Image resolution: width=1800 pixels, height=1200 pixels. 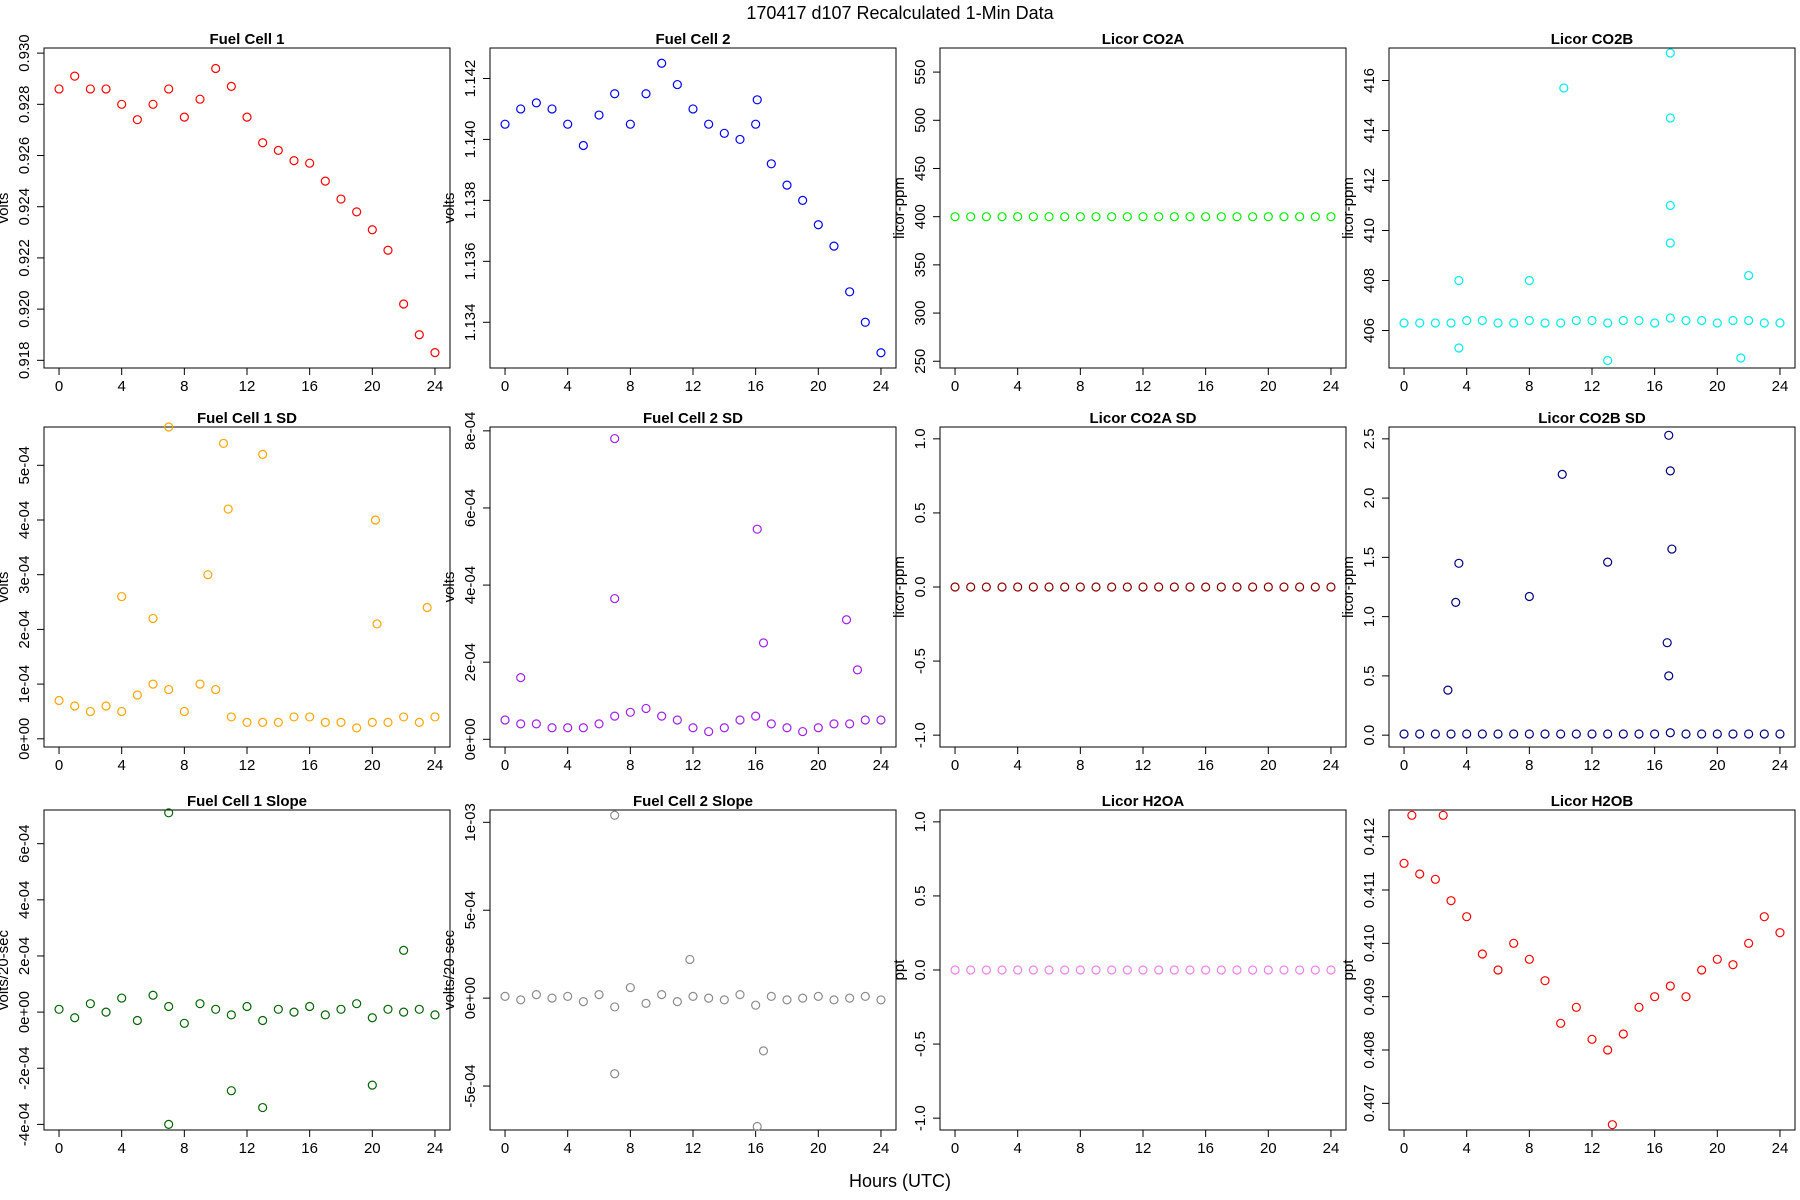 I want to click on y-tick-label: 0.410, so click(x=1369, y=944).